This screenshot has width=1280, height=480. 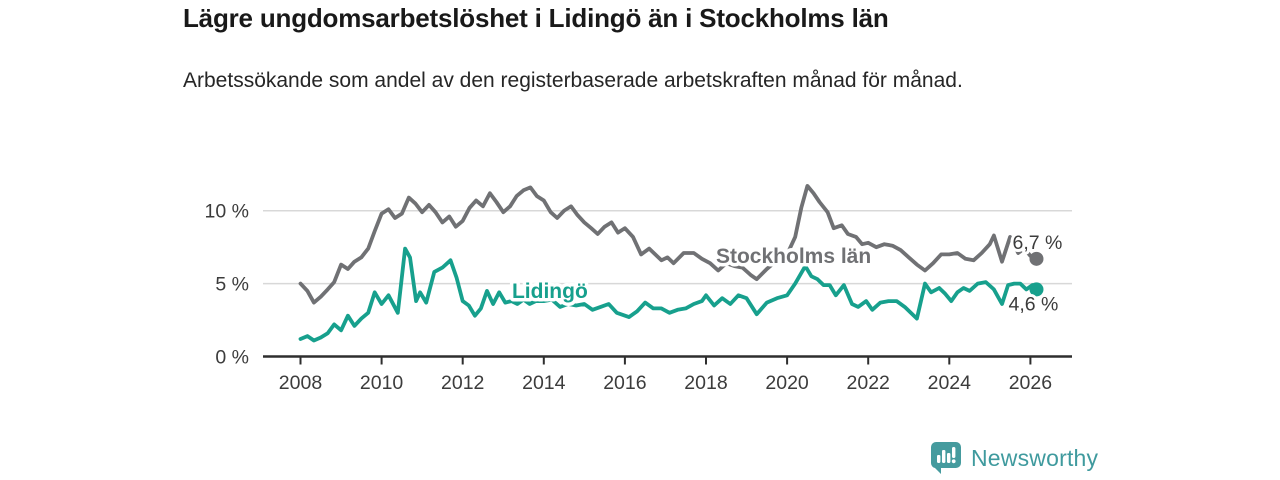 I want to click on x-tick-label-2008: 2008, so click(x=300, y=383).